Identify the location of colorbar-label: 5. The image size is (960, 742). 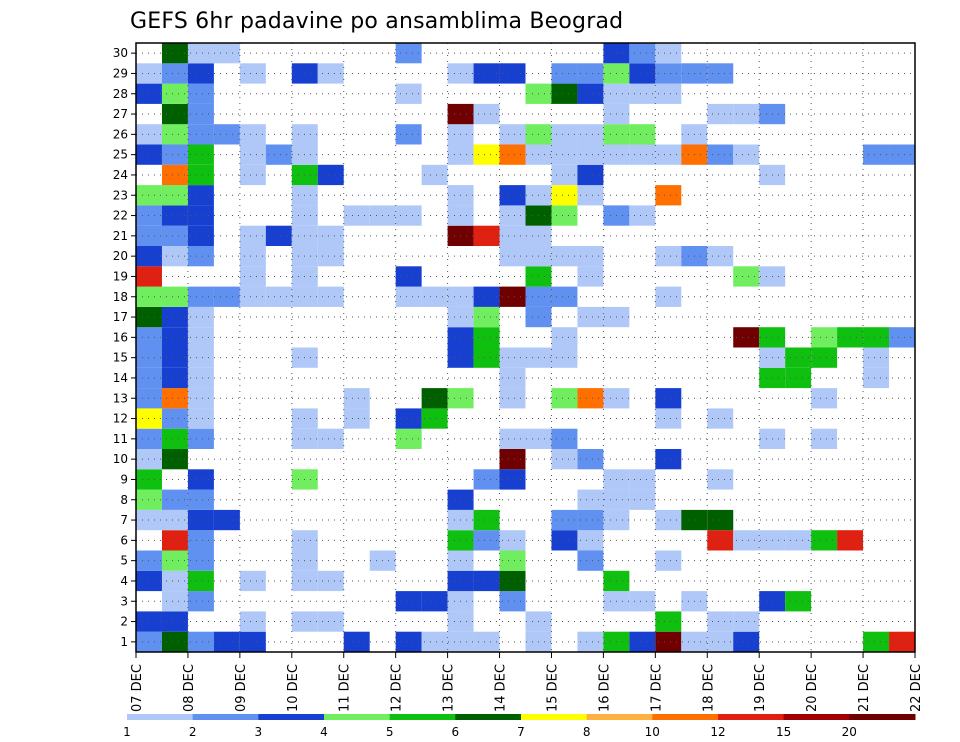
(390, 732).